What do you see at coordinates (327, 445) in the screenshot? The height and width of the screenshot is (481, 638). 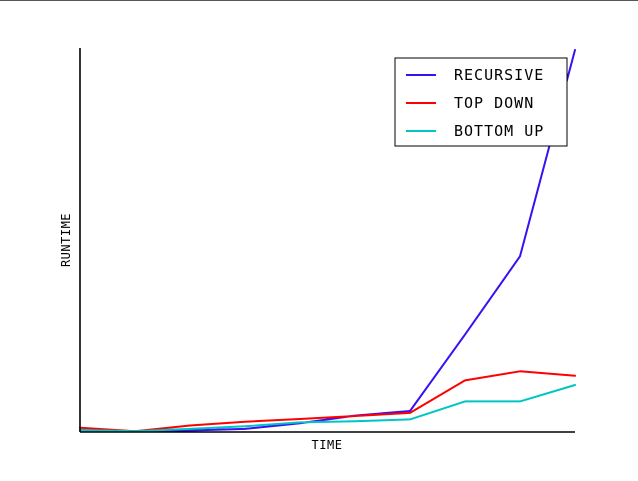 I see `x-axis-label: TIME` at bounding box center [327, 445].